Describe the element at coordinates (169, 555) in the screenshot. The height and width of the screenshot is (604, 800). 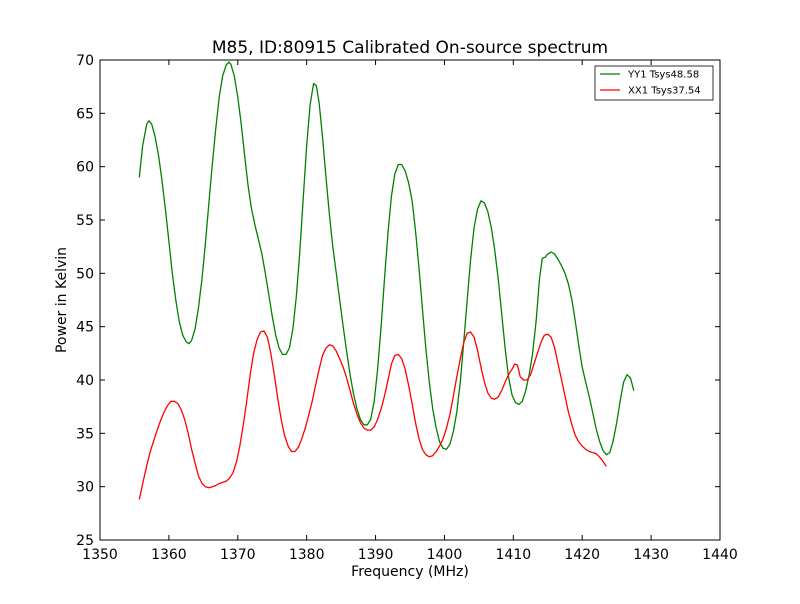
I see `x-tick-label-1: 1360` at that location.